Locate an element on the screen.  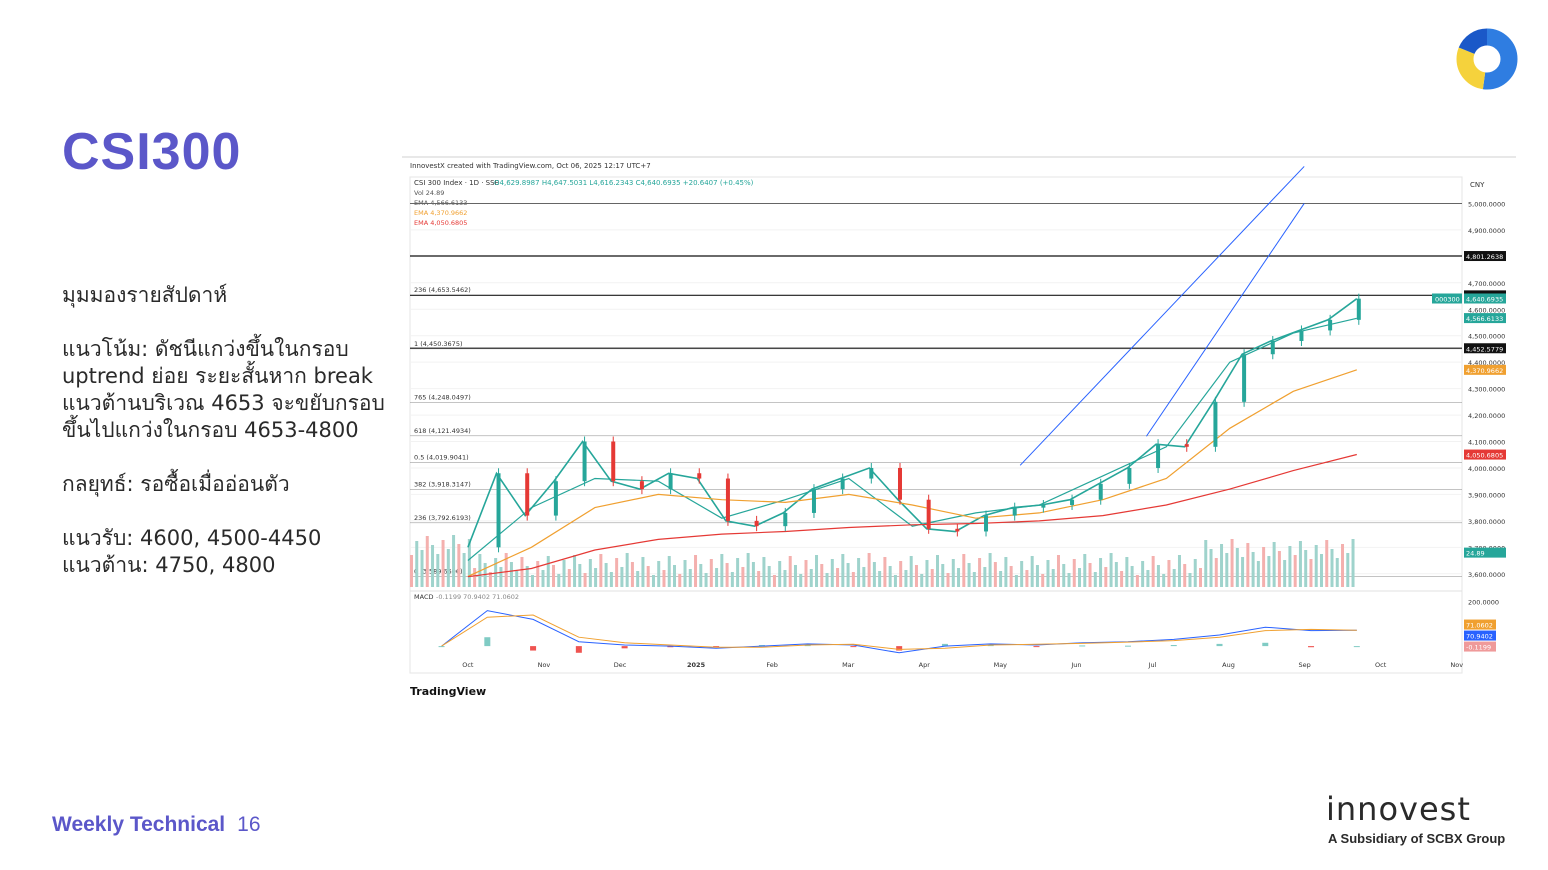
x-tick-label: Nov is located at coordinates (544, 665).